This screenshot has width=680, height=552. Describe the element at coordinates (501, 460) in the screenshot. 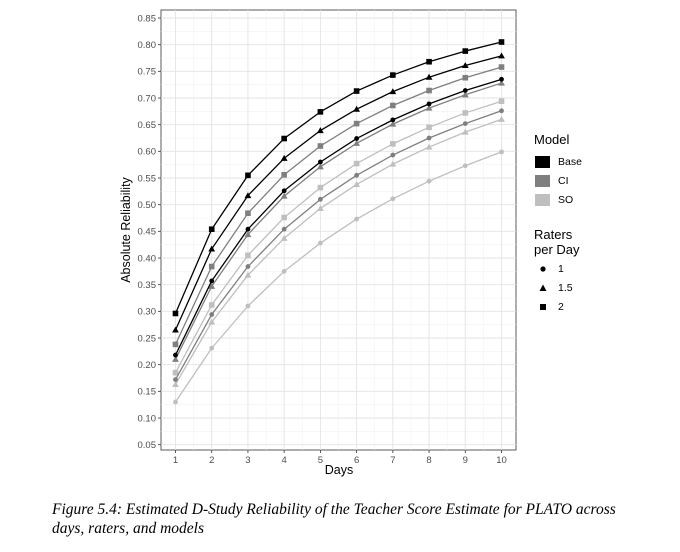

I see `x-tick-label: 10` at that location.